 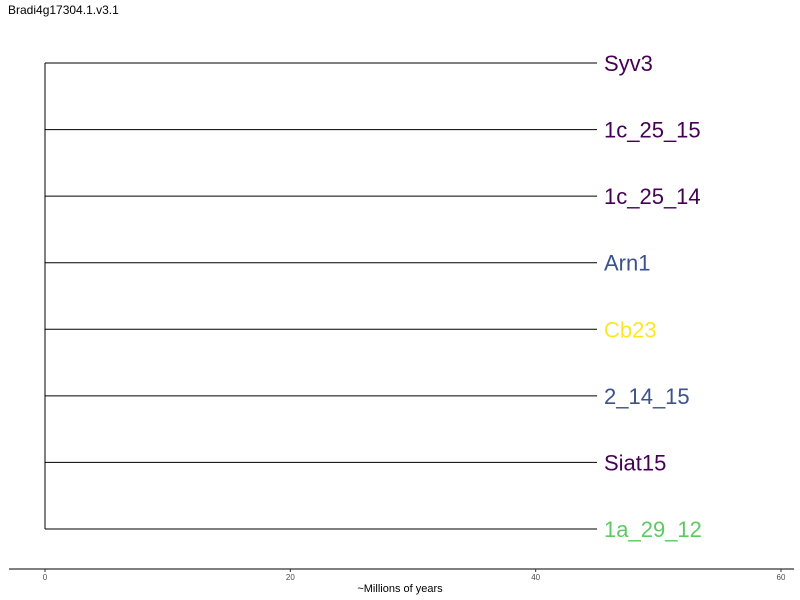 What do you see at coordinates (647, 396) in the screenshot?
I see `tip-label: 2_14_15` at bounding box center [647, 396].